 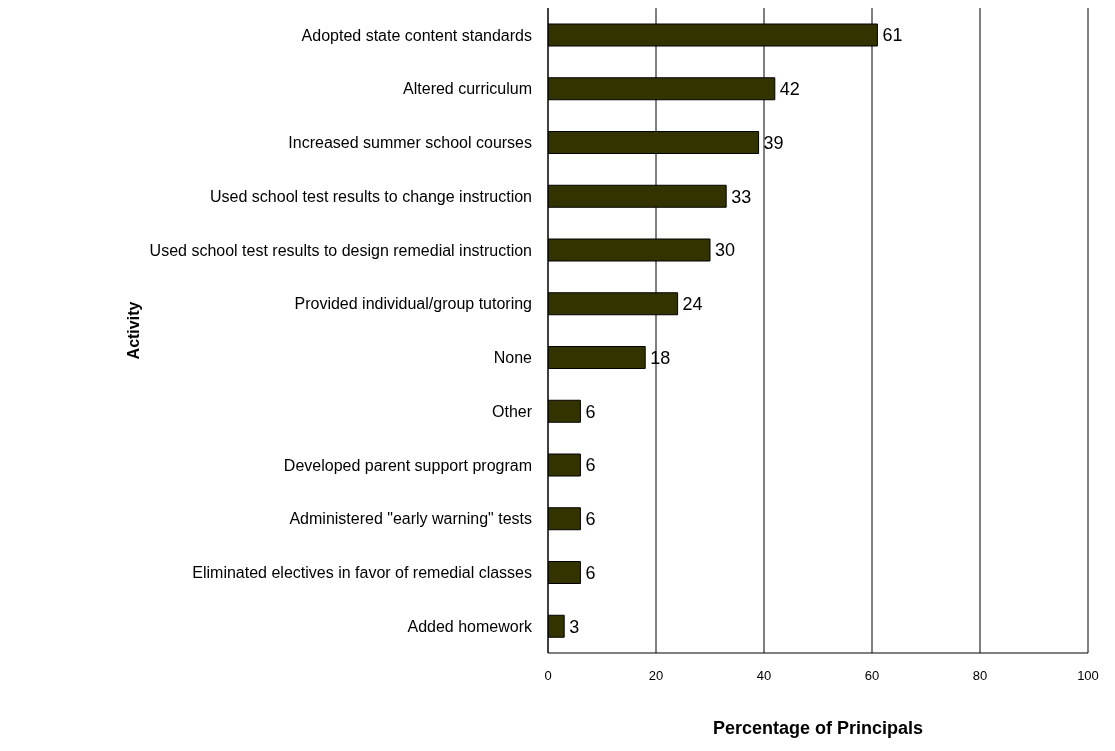 What do you see at coordinates (741, 196) in the screenshot?
I see `data-label: 33` at bounding box center [741, 196].